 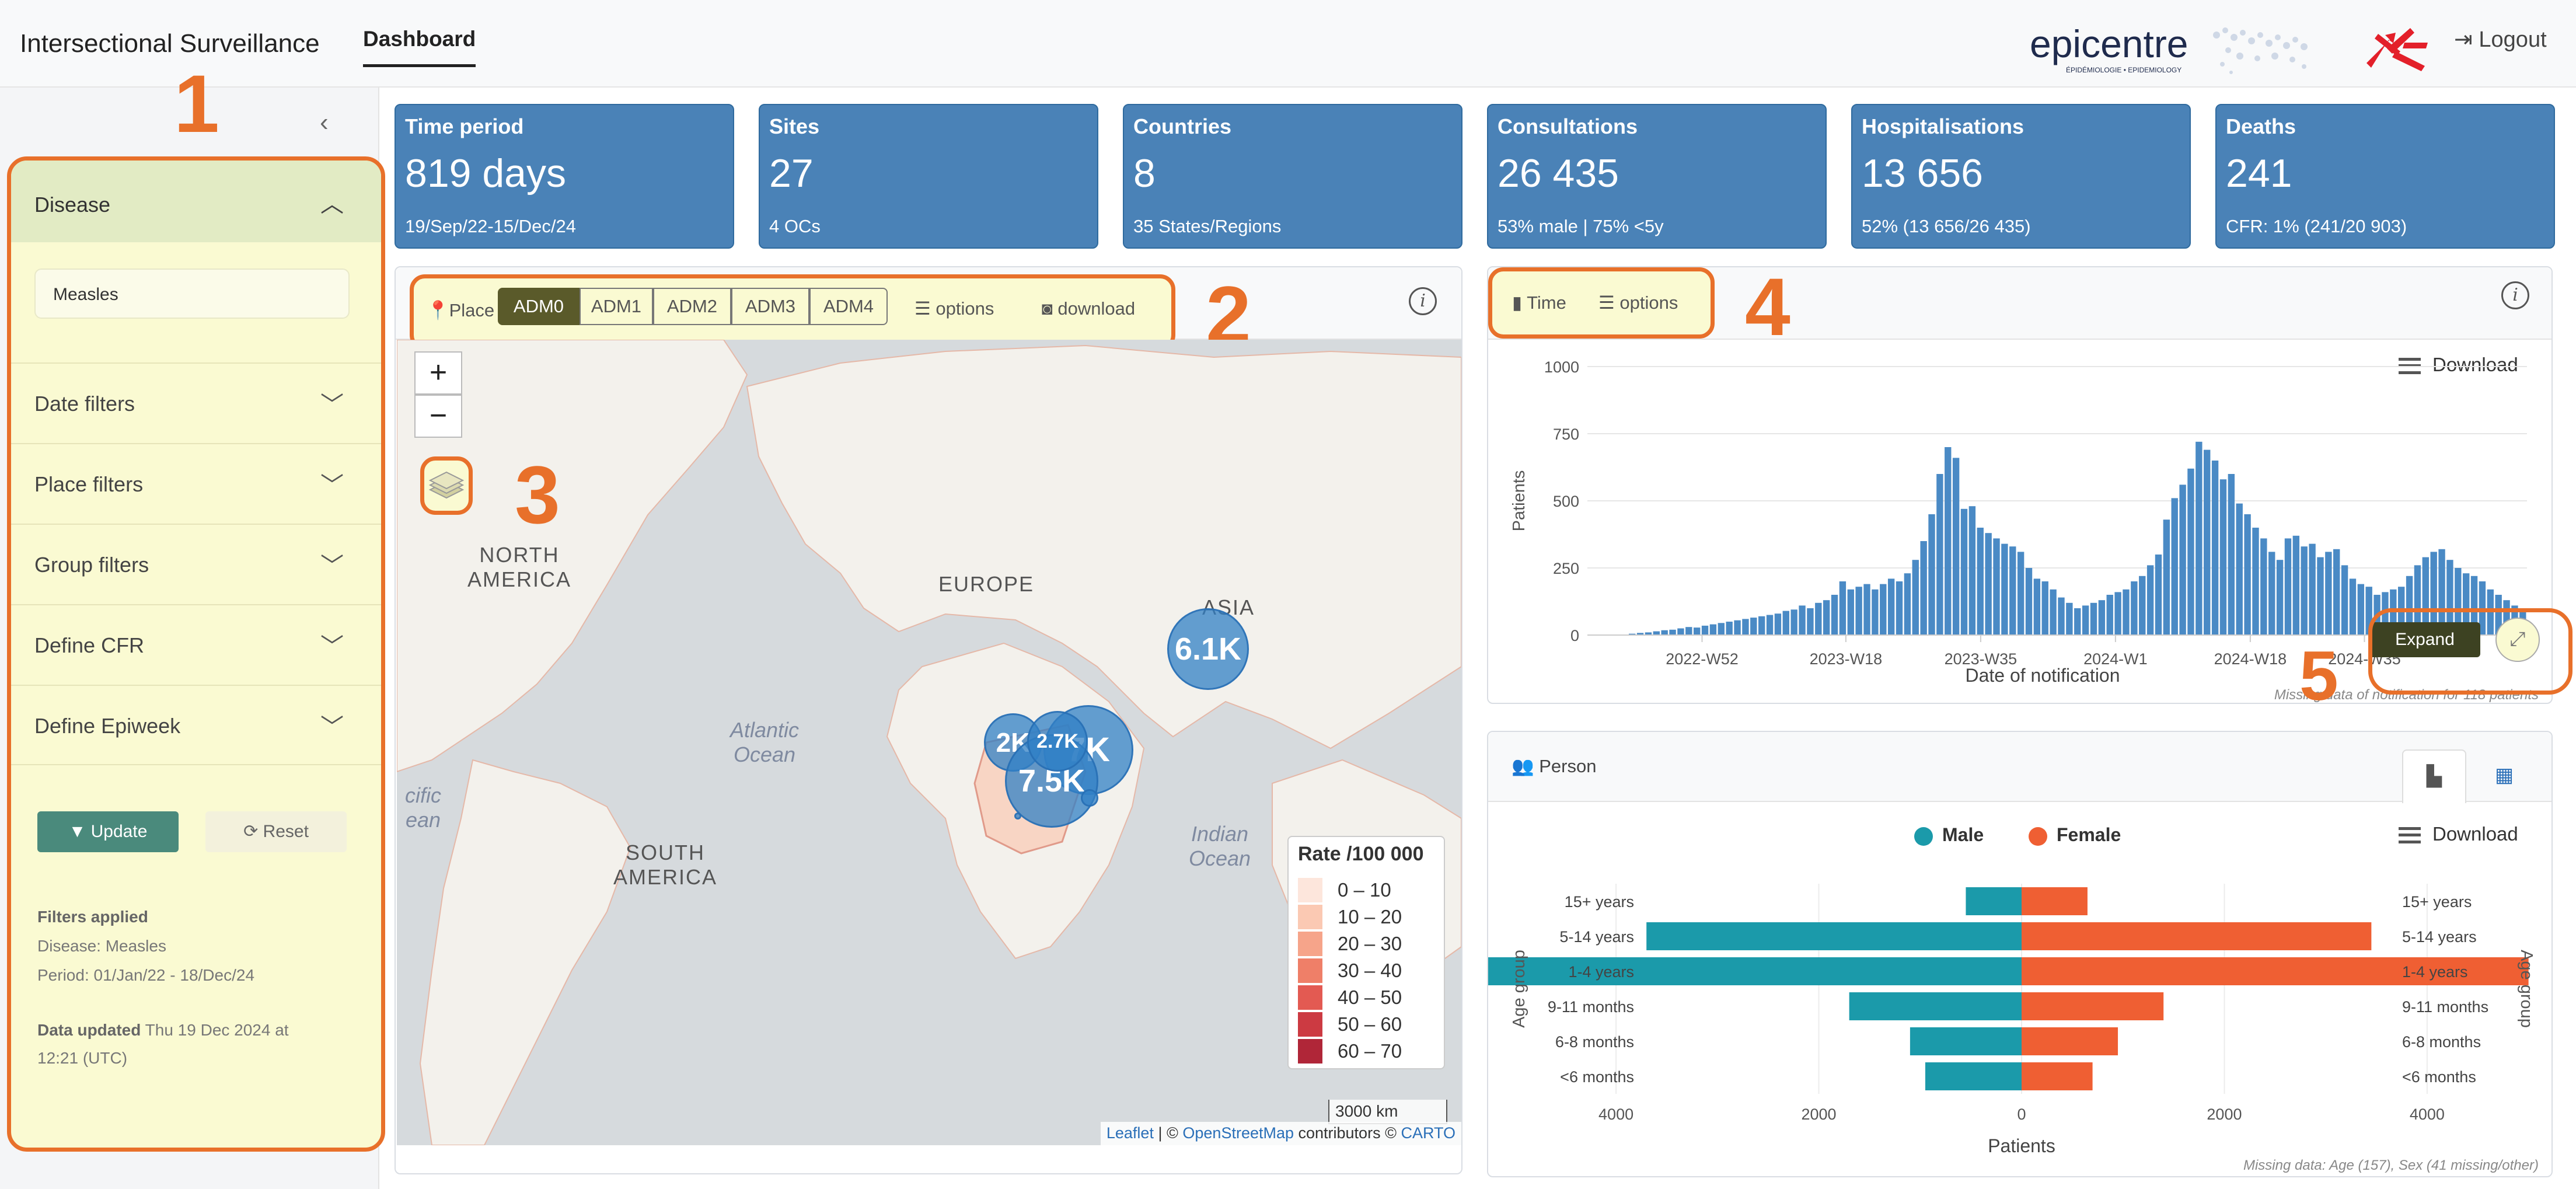 I want to click on expand-button: ⤢, so click(x=2517, y=640).